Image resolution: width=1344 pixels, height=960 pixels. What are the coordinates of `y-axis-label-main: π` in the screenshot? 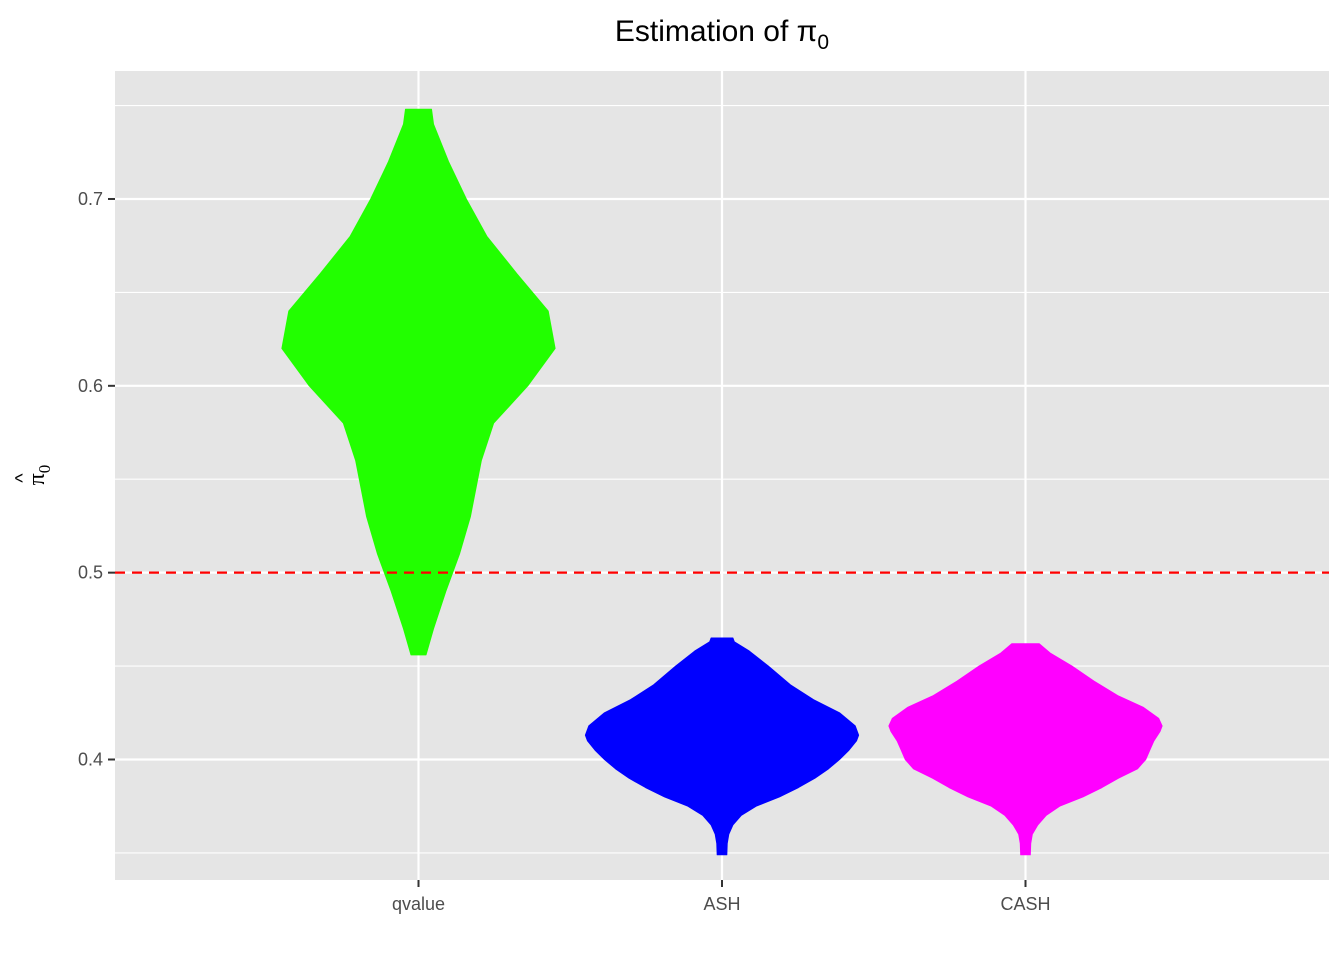 It's located at (37, 479).